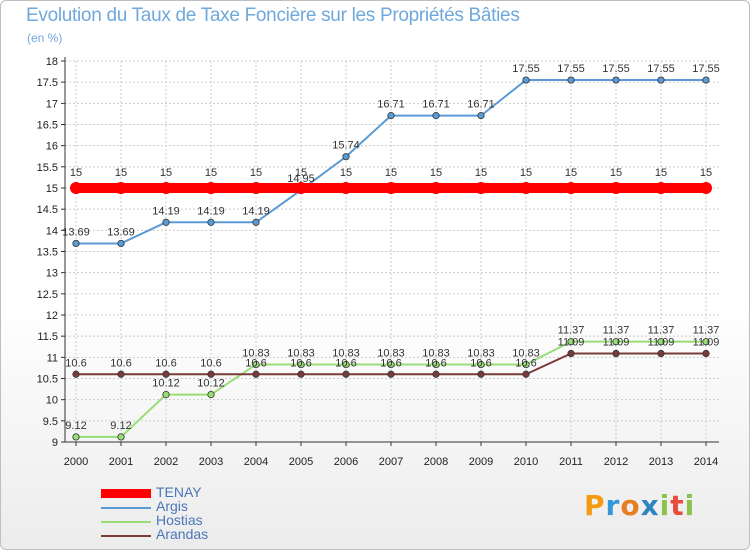 The image size is (750, 550). Describe the element at coordinates (47, 380) in the screenshot. I see `y-tick-label: 10.5` at that location.